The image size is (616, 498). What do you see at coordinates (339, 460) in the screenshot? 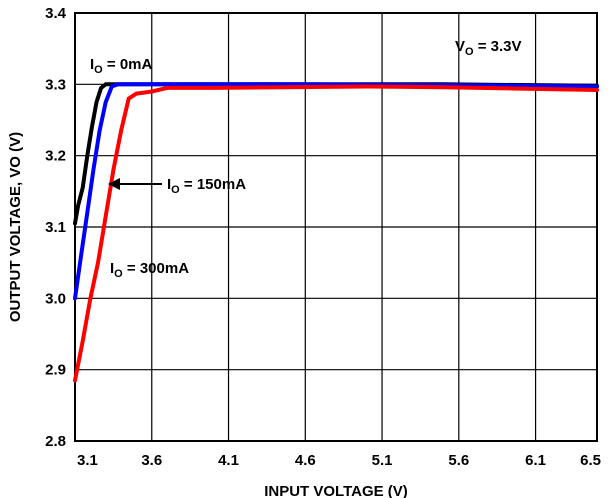
I see `x-tick-labels: 3.1 3.6 4.1 4.6 5.1 5.6 6.1 6.5` at bounding box center [339, 460].